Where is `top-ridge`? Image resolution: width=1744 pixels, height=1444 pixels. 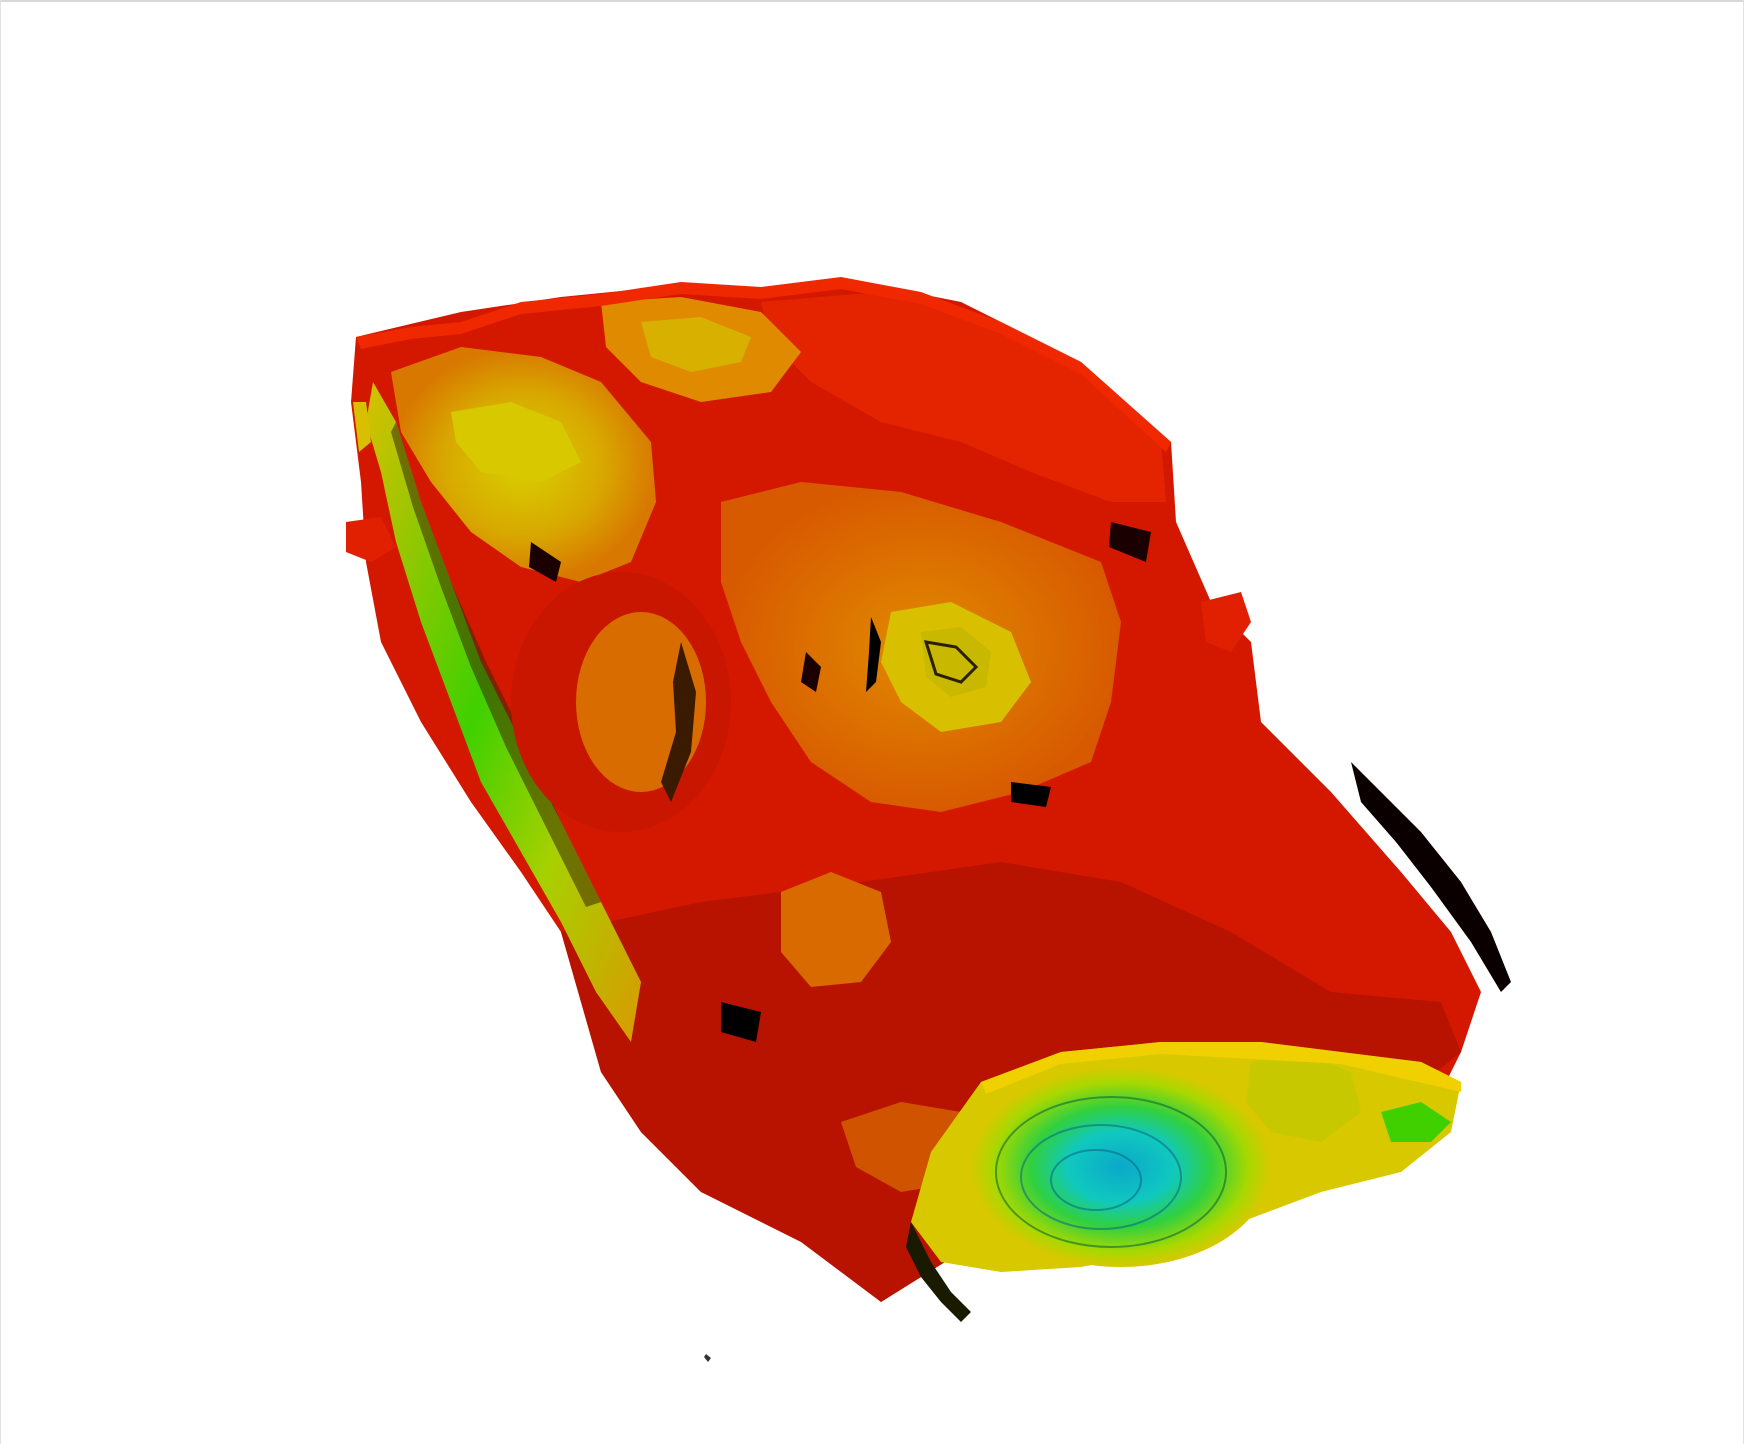 top-ridge is located at coordinates (763, 364).